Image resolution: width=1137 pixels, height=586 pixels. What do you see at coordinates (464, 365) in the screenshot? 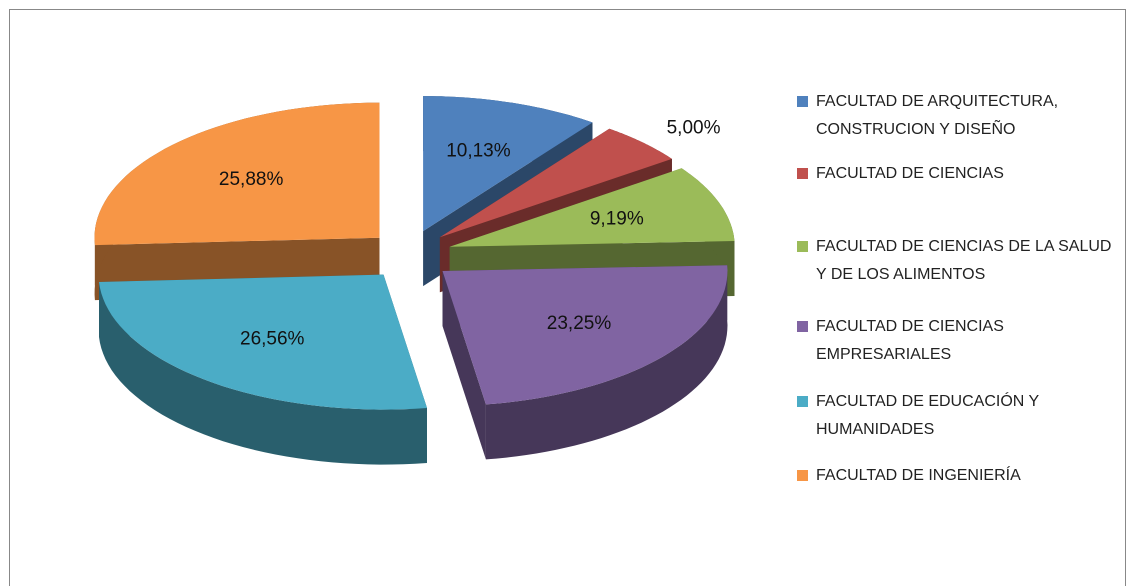
I see `slice-wall` at bounding box center [464, 365].